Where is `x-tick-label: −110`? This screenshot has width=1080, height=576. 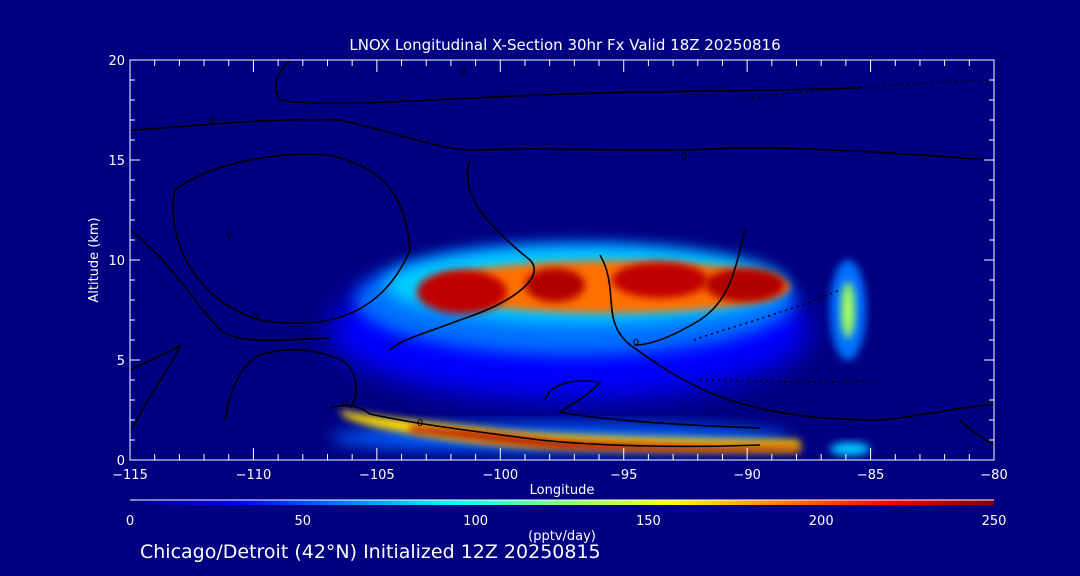
x-tick-label: −110 is located at coordinates (254, 475).